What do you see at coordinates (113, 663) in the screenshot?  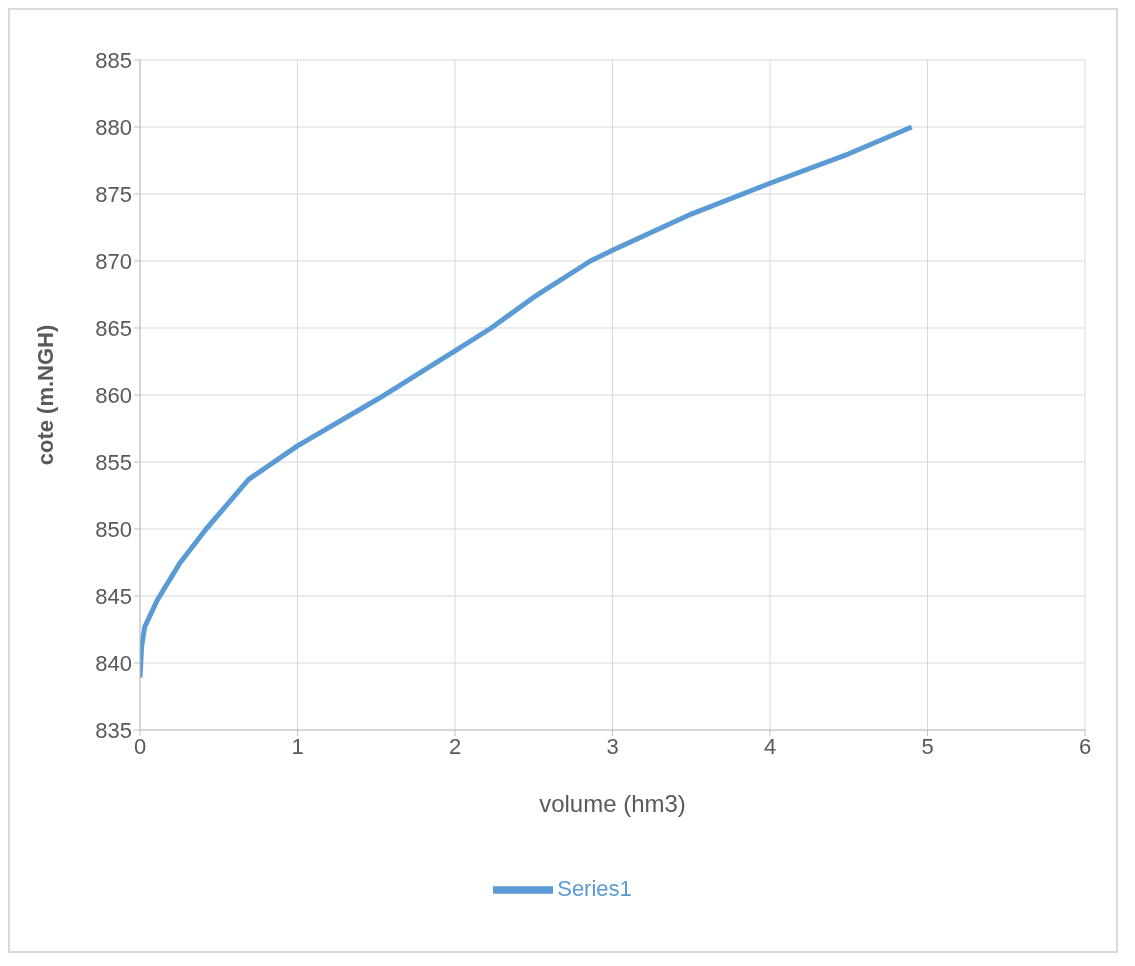 I see `y-tick-label: 840` at bounding box center [113, 663].